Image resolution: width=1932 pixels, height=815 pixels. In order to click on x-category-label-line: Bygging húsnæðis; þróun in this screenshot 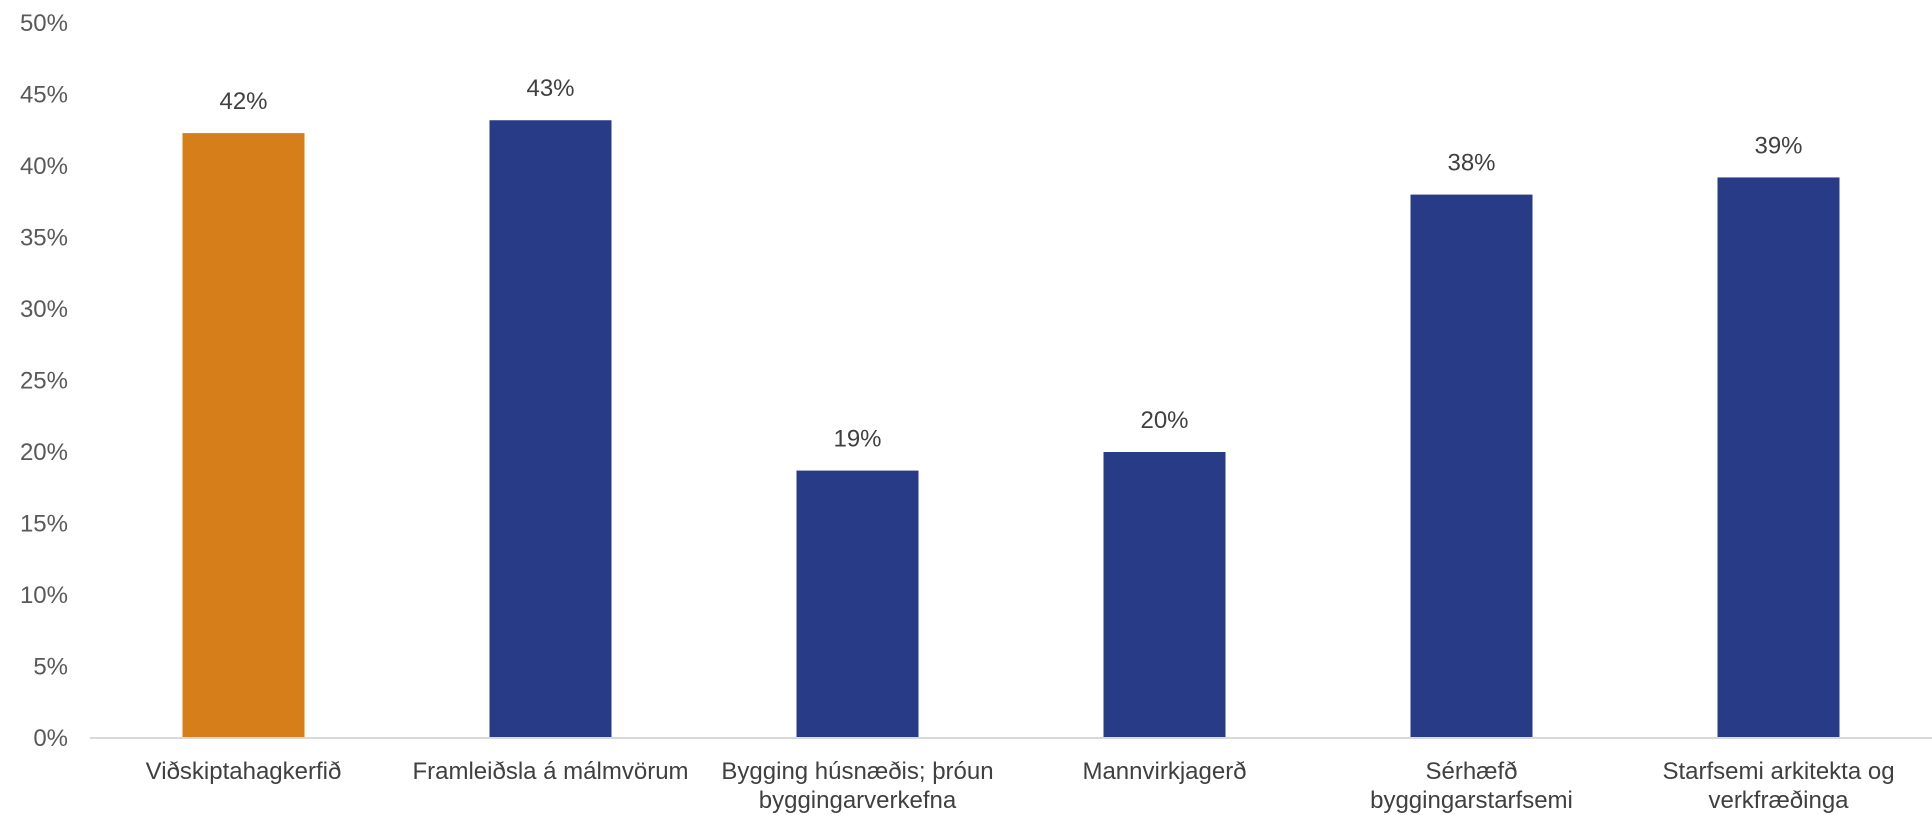, I will do `click(857, 771)`.